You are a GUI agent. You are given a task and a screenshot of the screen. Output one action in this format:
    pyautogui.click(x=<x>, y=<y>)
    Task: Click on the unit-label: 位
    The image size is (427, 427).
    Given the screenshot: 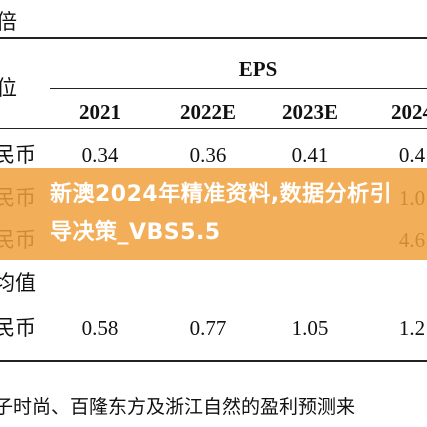 What is the action you would take?
    pyautogui.click(x=8, y=88)
    